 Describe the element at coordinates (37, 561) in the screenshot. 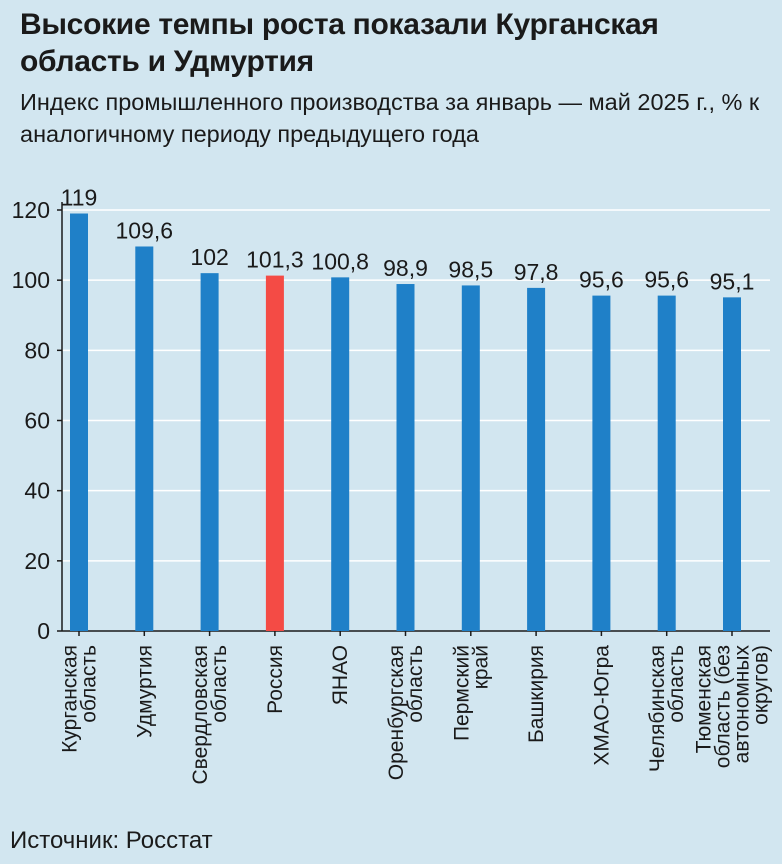

I see `y-tick-label: 20` at that location.